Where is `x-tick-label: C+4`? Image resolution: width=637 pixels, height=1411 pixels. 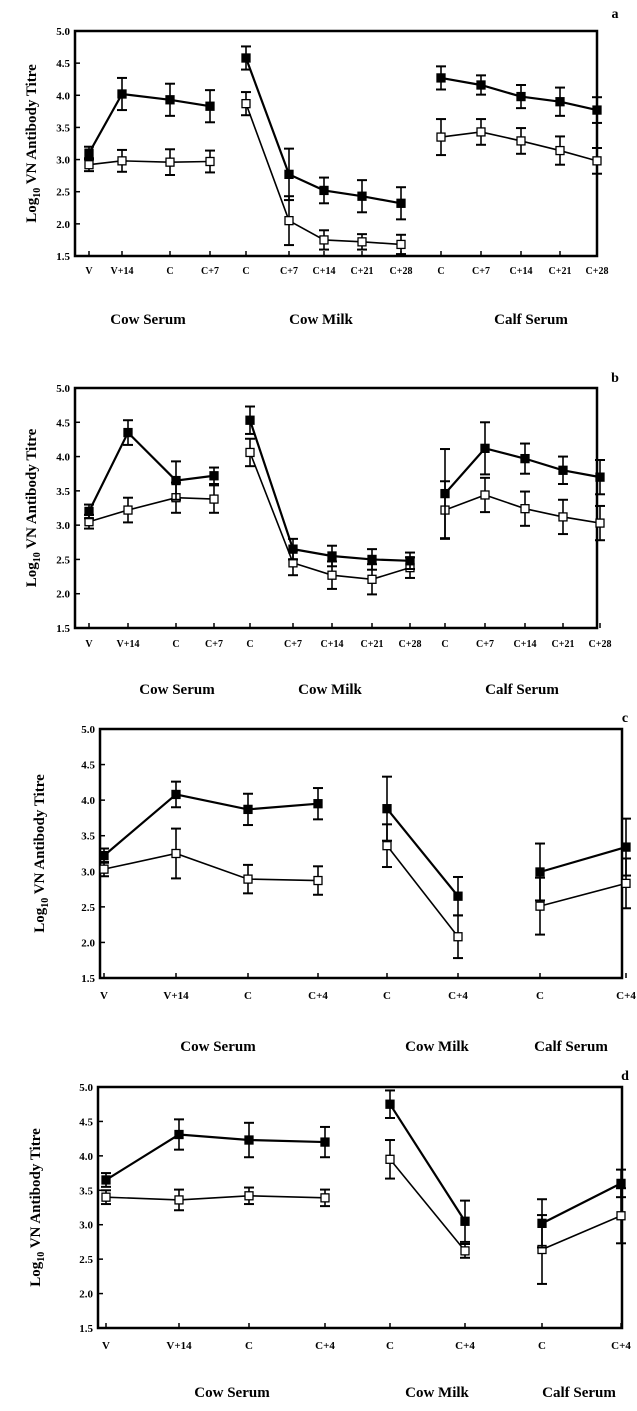
x-tick-label: C+4 is located at coordinates (626, 996).